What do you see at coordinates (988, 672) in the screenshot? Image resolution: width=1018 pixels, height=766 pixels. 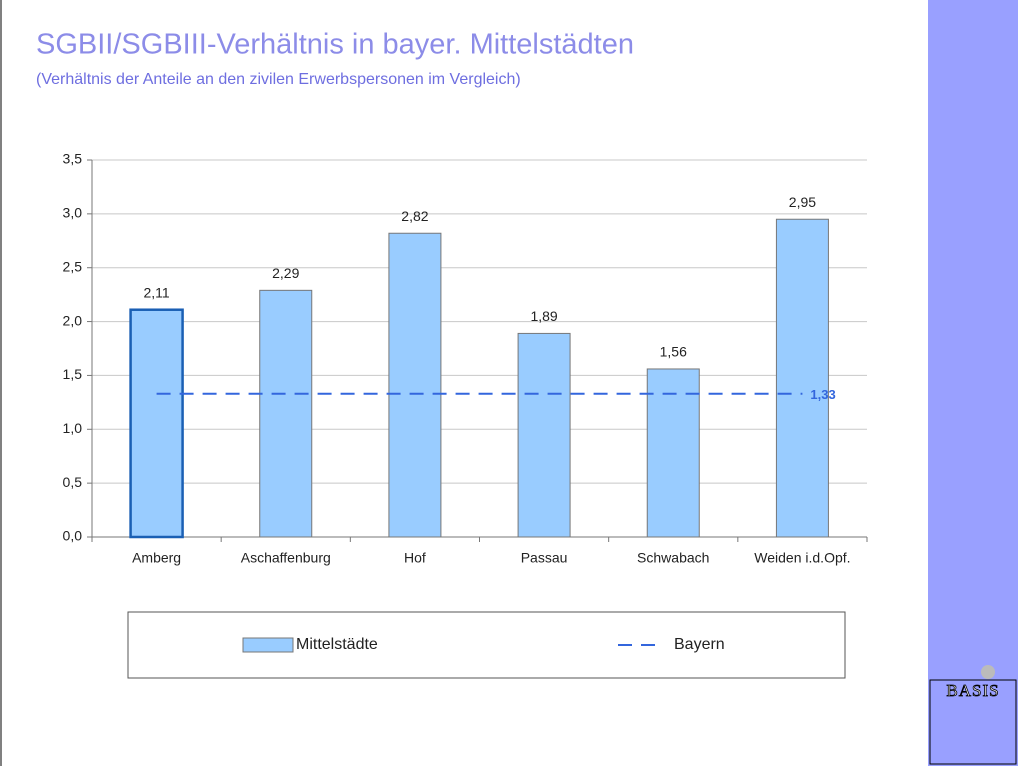 I see `logo-dot` at bounding box center [988, 672].